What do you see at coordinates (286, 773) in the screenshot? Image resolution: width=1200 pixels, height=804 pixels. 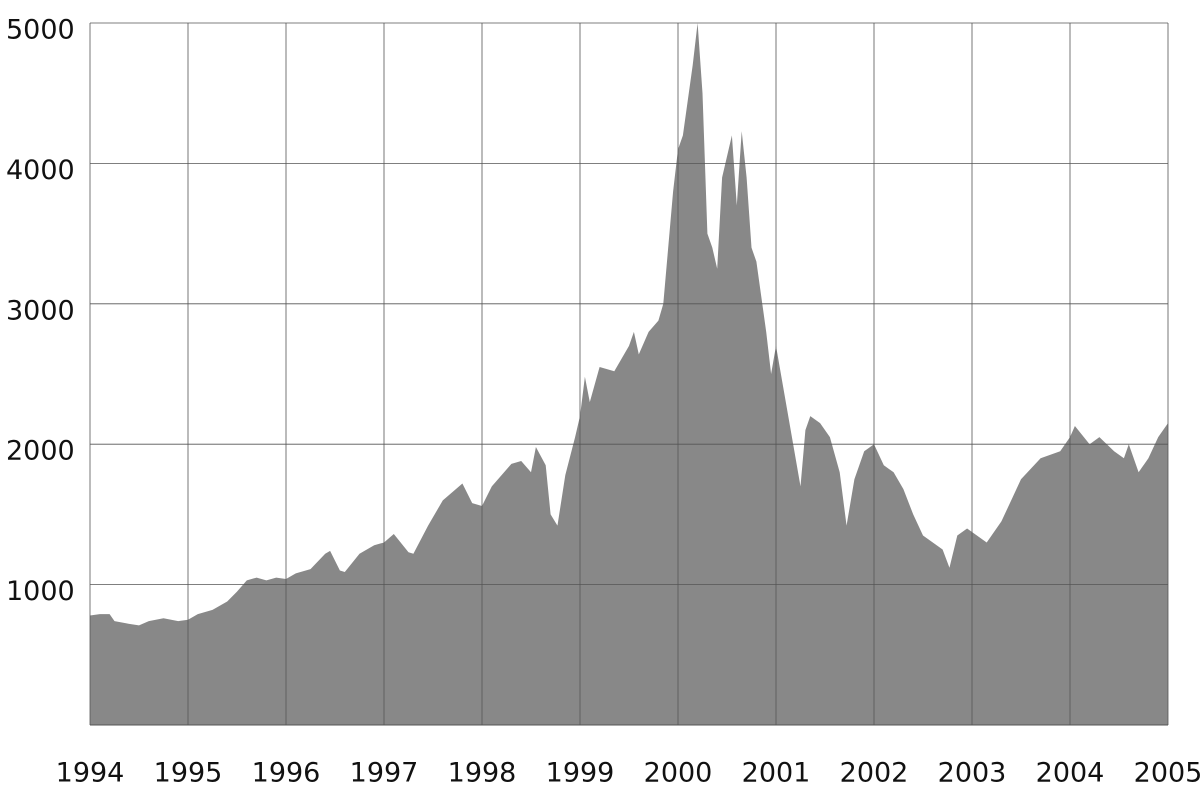 I see `x-tick-label: 1996` at bounding box center [286, 773].